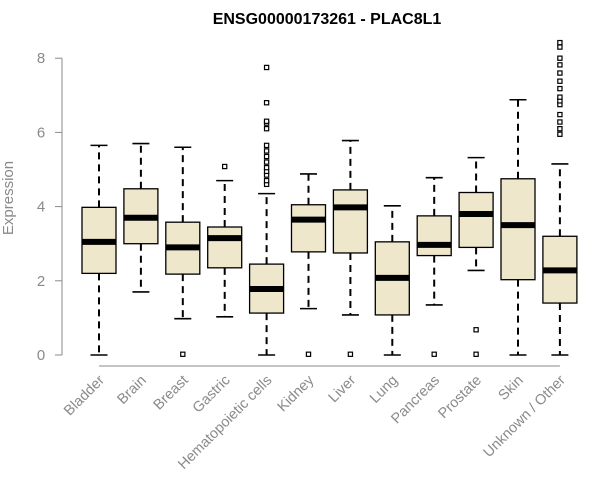 This screenshot has height=500, width=600. What do you see at coordinates (84, 395) in the screenshot?
I see `x-category-label: Bladder` at bounding box center [84, 395].